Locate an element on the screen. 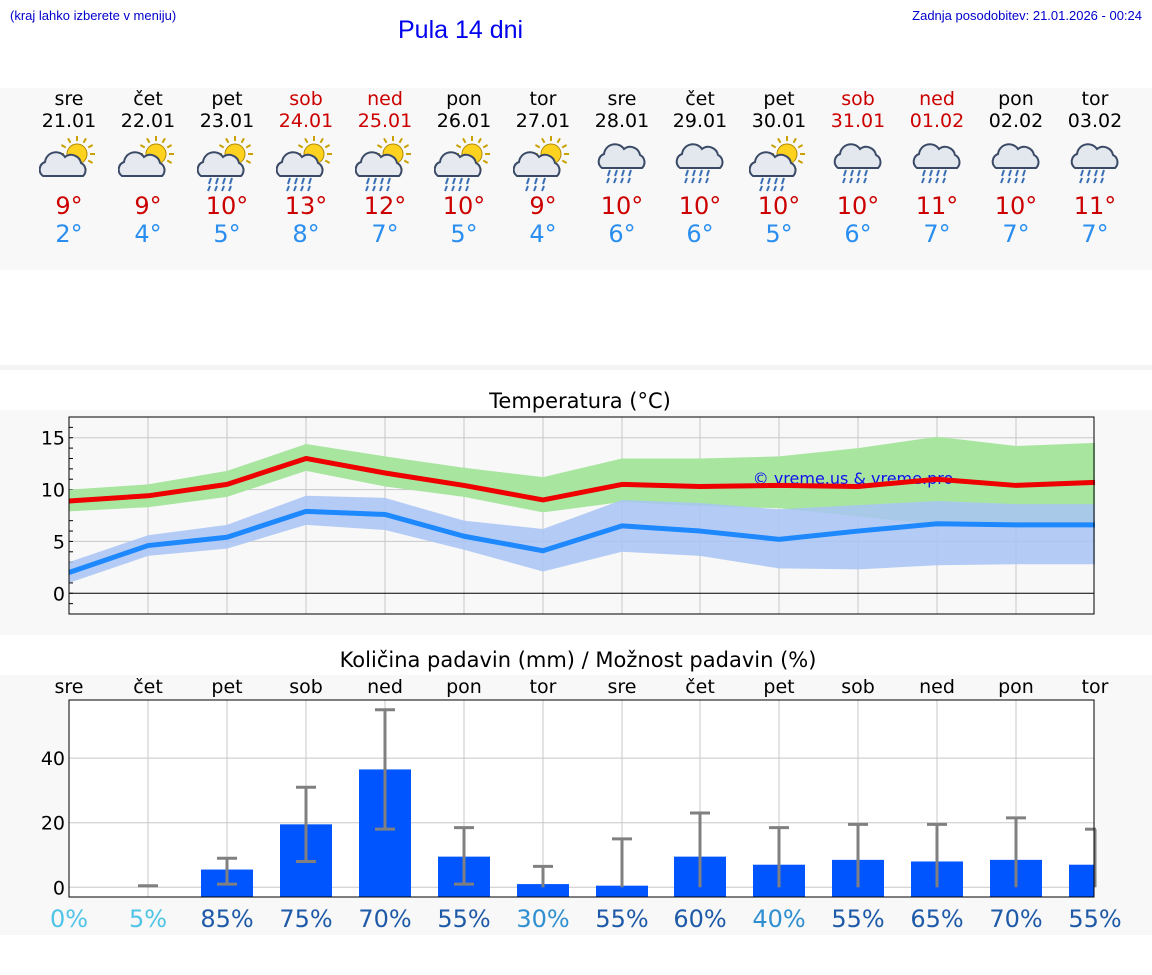 The width and height of the screenshot is (1152, 975). day-column: sob 31.01 10° 6° is located at coordinates (858, 168).